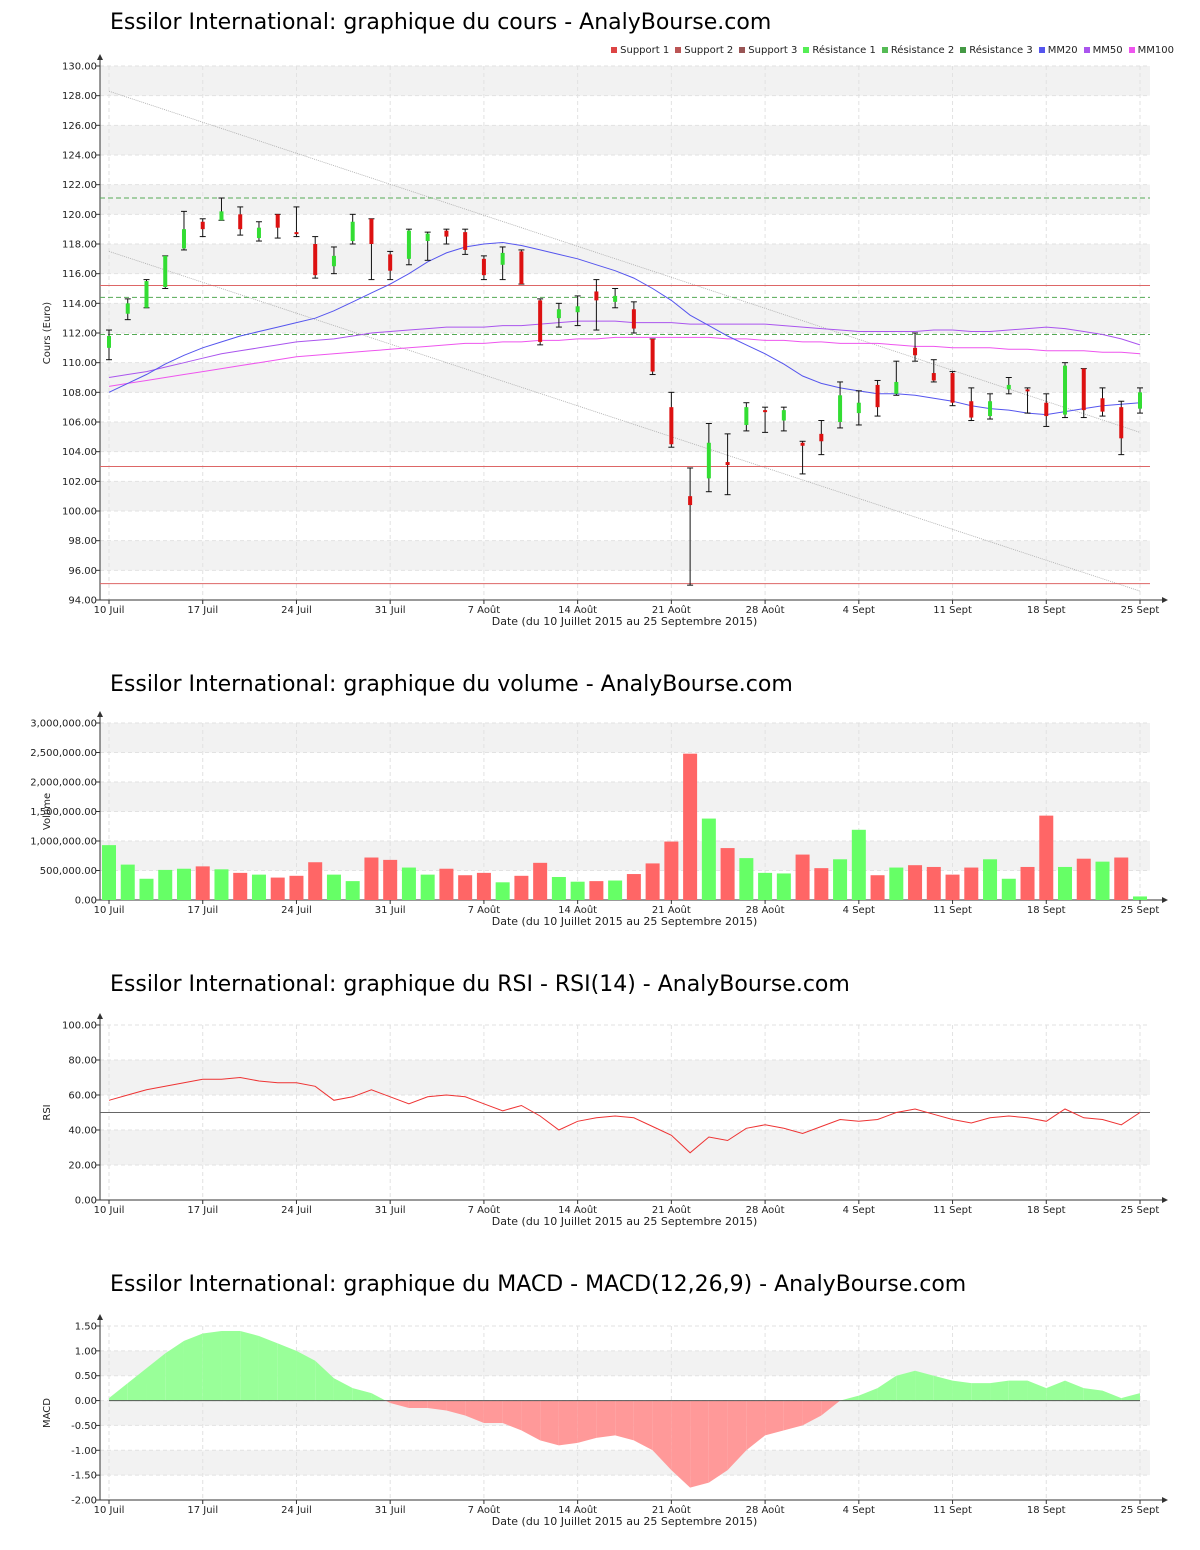  What do you see at coordinates (806, 50) in the screenshot?
I see `legend-swatch` at bounding box center [806, 50].